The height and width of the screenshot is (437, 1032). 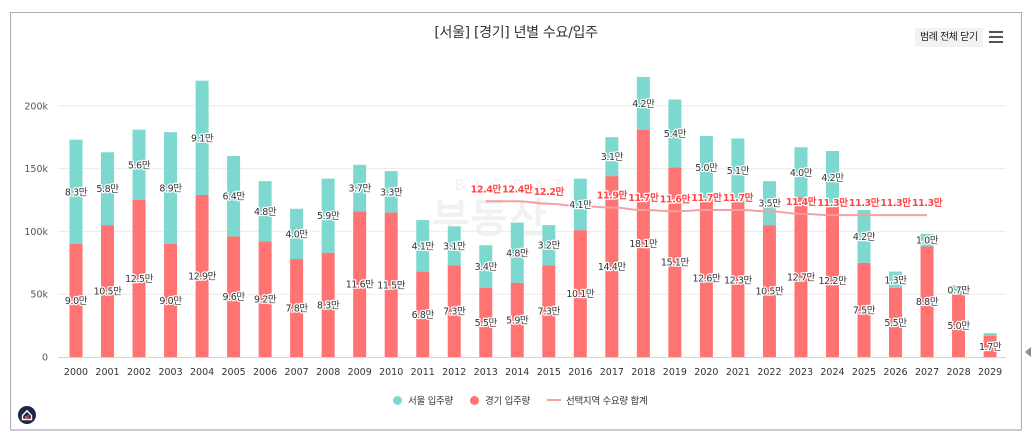 What do you see at coordinates (801, 372) in the screenshot?
I see `x-tick-label: 2023` at bounding box center [801, 372].